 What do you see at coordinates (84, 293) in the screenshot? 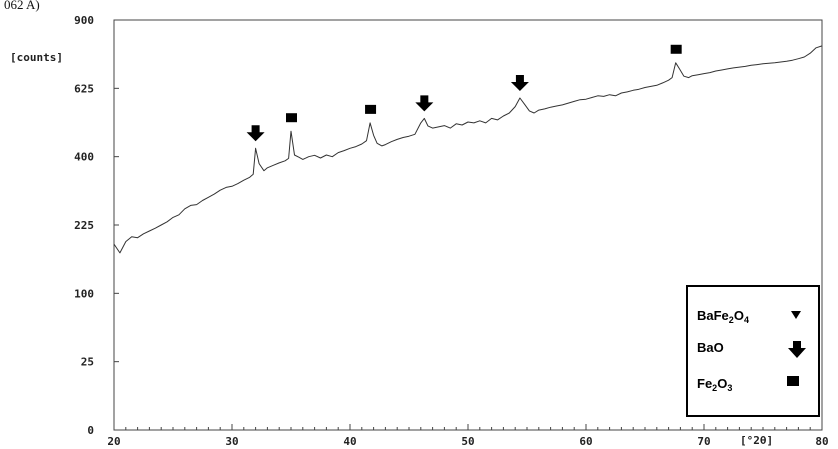
I see `y-tick-label: 100` at bounding box center [84, 293].